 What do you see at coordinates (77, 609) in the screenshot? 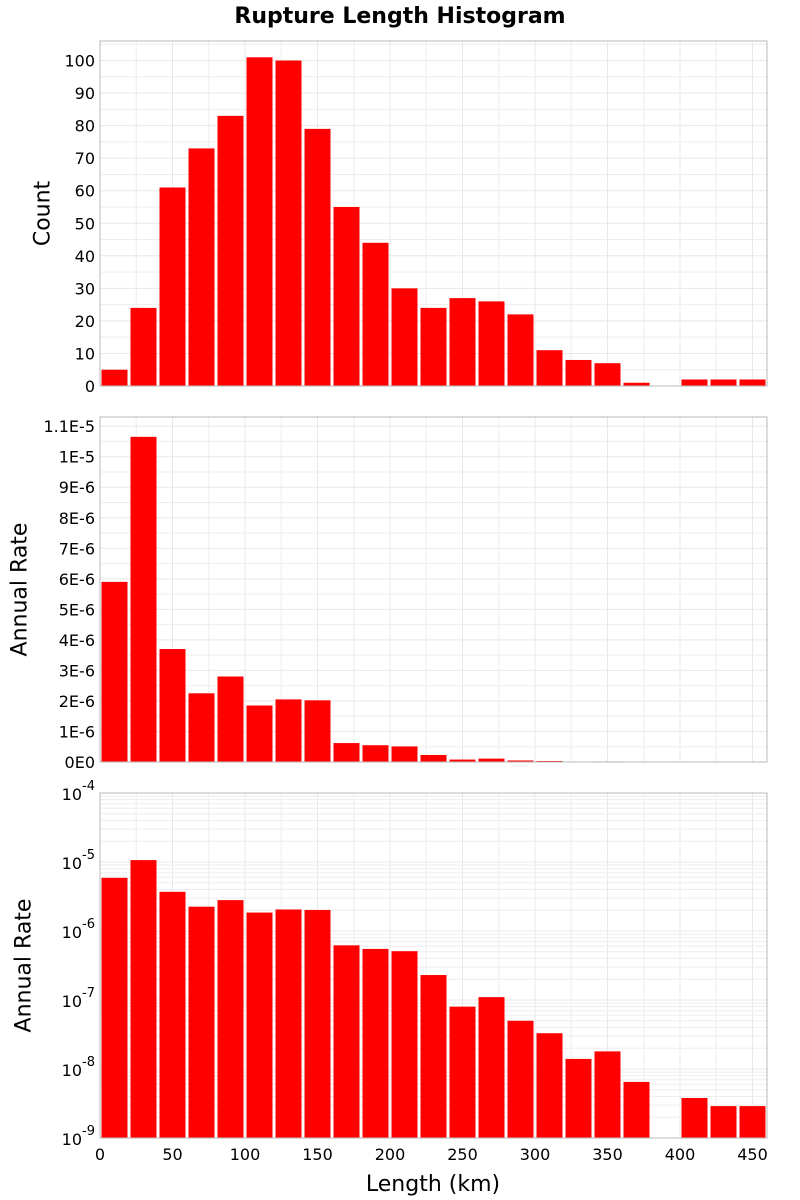
I see `y-tick-label: 5E-6` at bounding box center [77, 609].